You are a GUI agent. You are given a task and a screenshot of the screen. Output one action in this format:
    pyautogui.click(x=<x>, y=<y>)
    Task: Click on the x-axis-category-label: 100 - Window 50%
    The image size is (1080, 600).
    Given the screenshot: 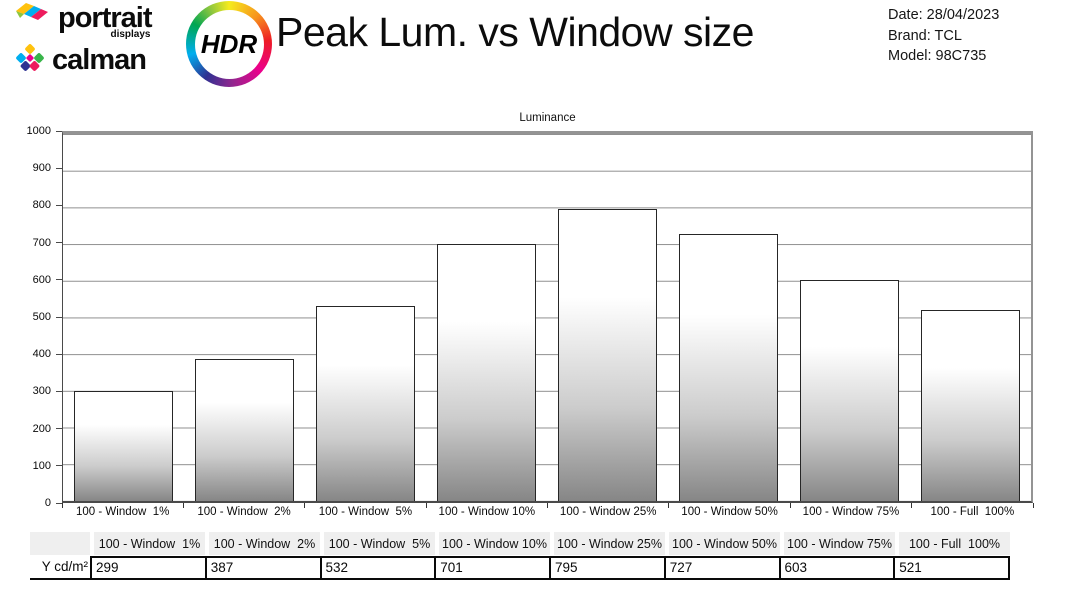 What is the action you would take?
    pyautogui.click(x=729, y=512)
    